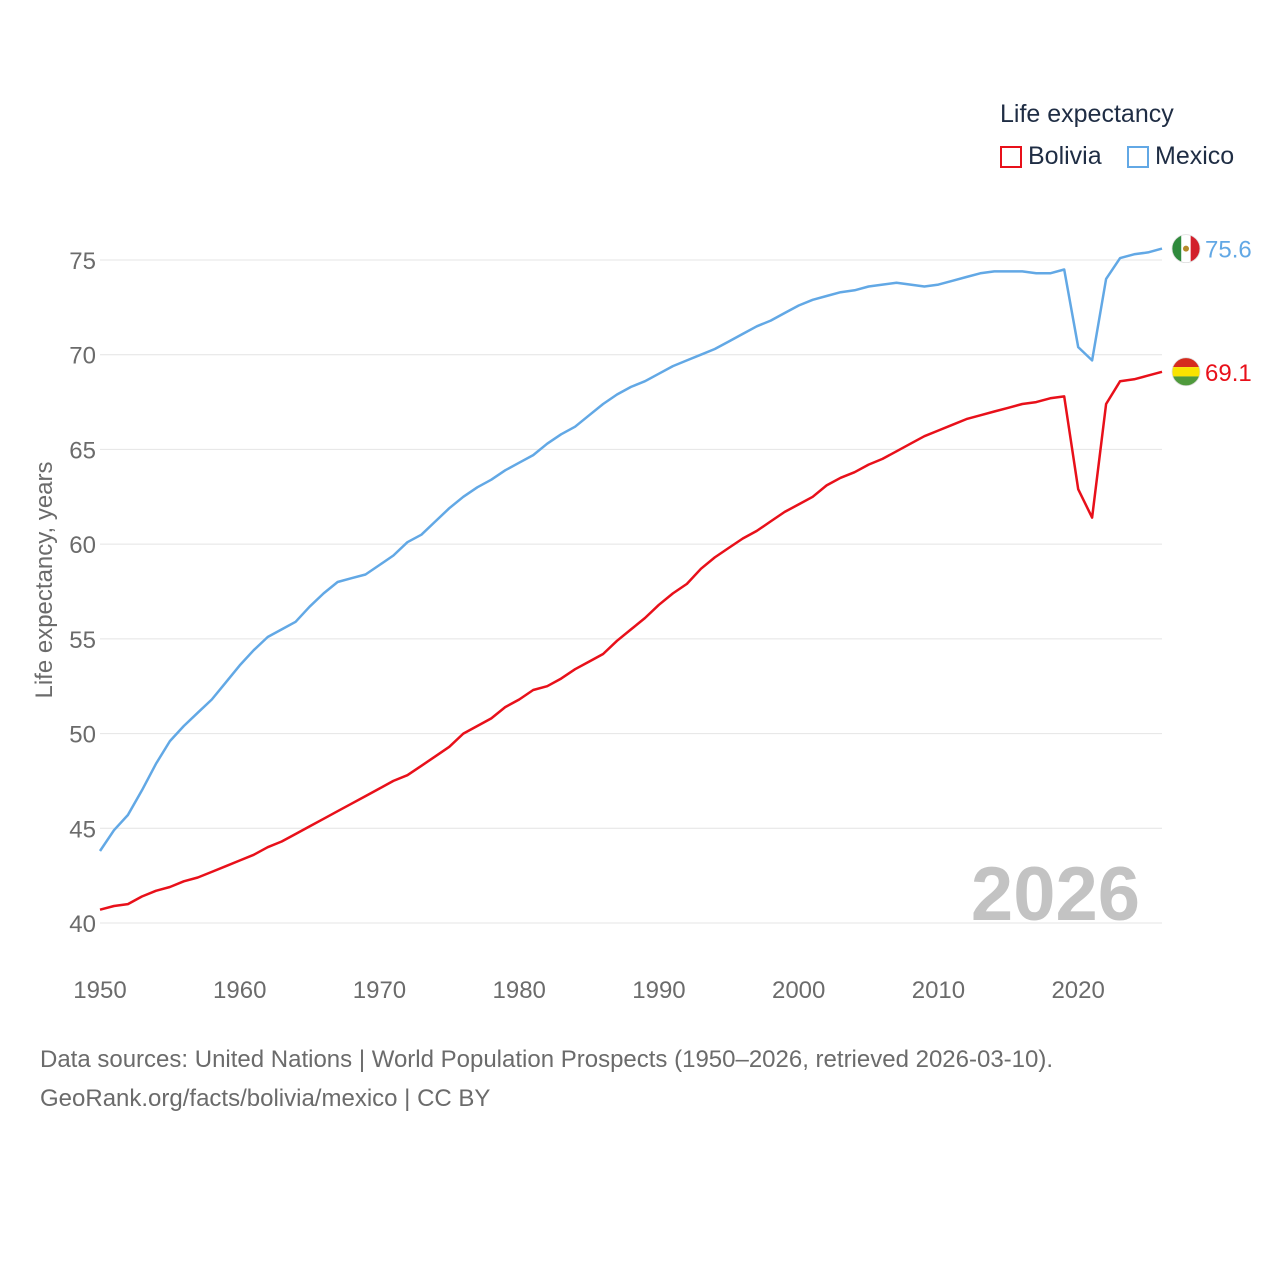 This screenshot has width=1280, height=1280. I want to click on flag-mexico, so click(1186, 249).